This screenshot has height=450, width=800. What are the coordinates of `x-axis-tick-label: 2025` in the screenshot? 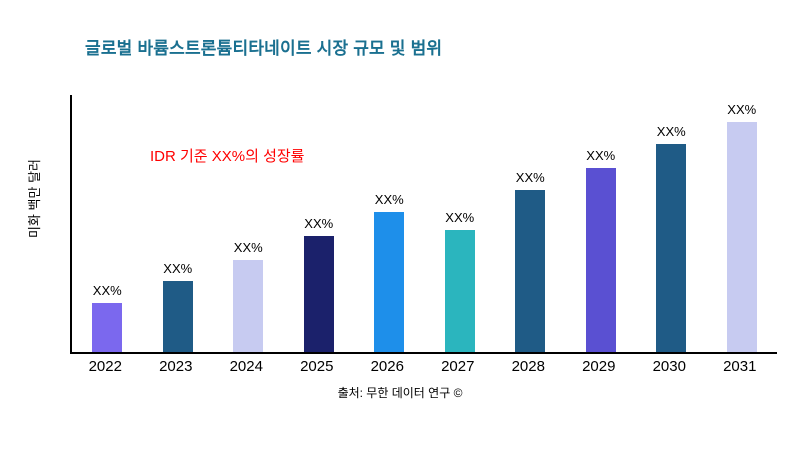 It's located at (317, 366).